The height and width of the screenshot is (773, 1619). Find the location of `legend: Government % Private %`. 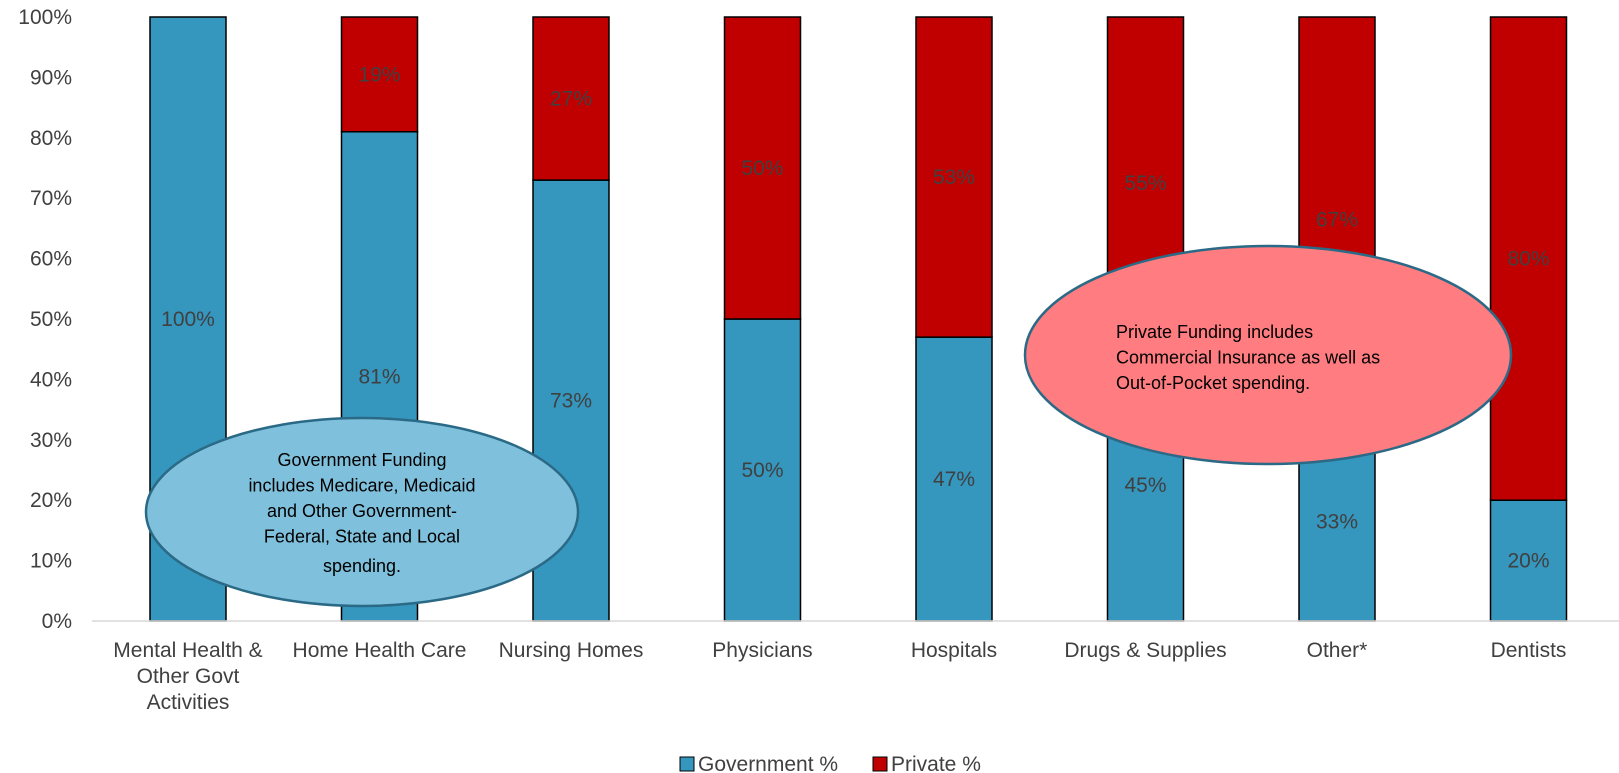

legend: Government % Private % is located at coordinates (830, 763).